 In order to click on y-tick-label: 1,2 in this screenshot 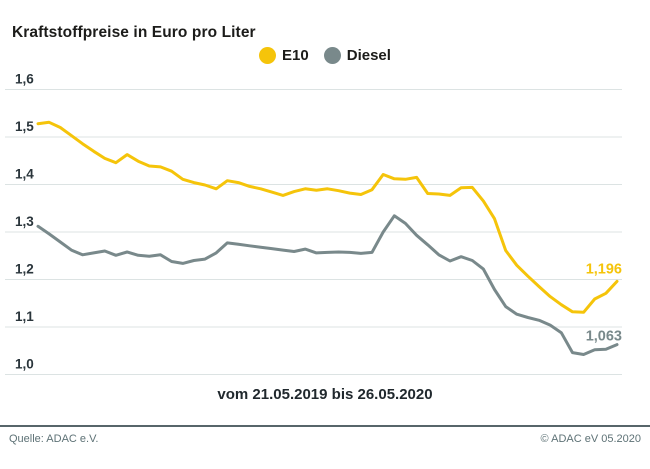, I will do `click(24, 269)`.